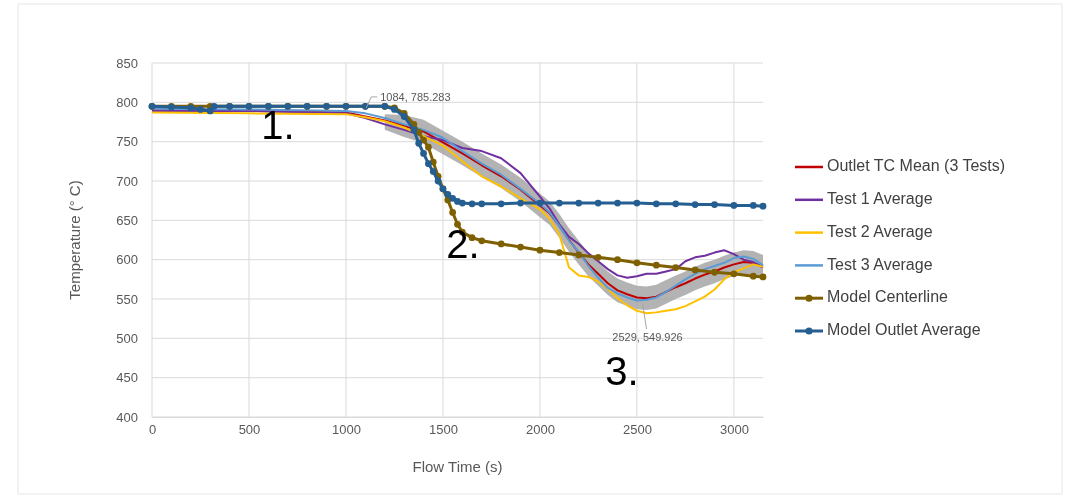 This screenshot has height=498, width=1066. I want to click on x-tick-label: 1500, so click(443, 430).